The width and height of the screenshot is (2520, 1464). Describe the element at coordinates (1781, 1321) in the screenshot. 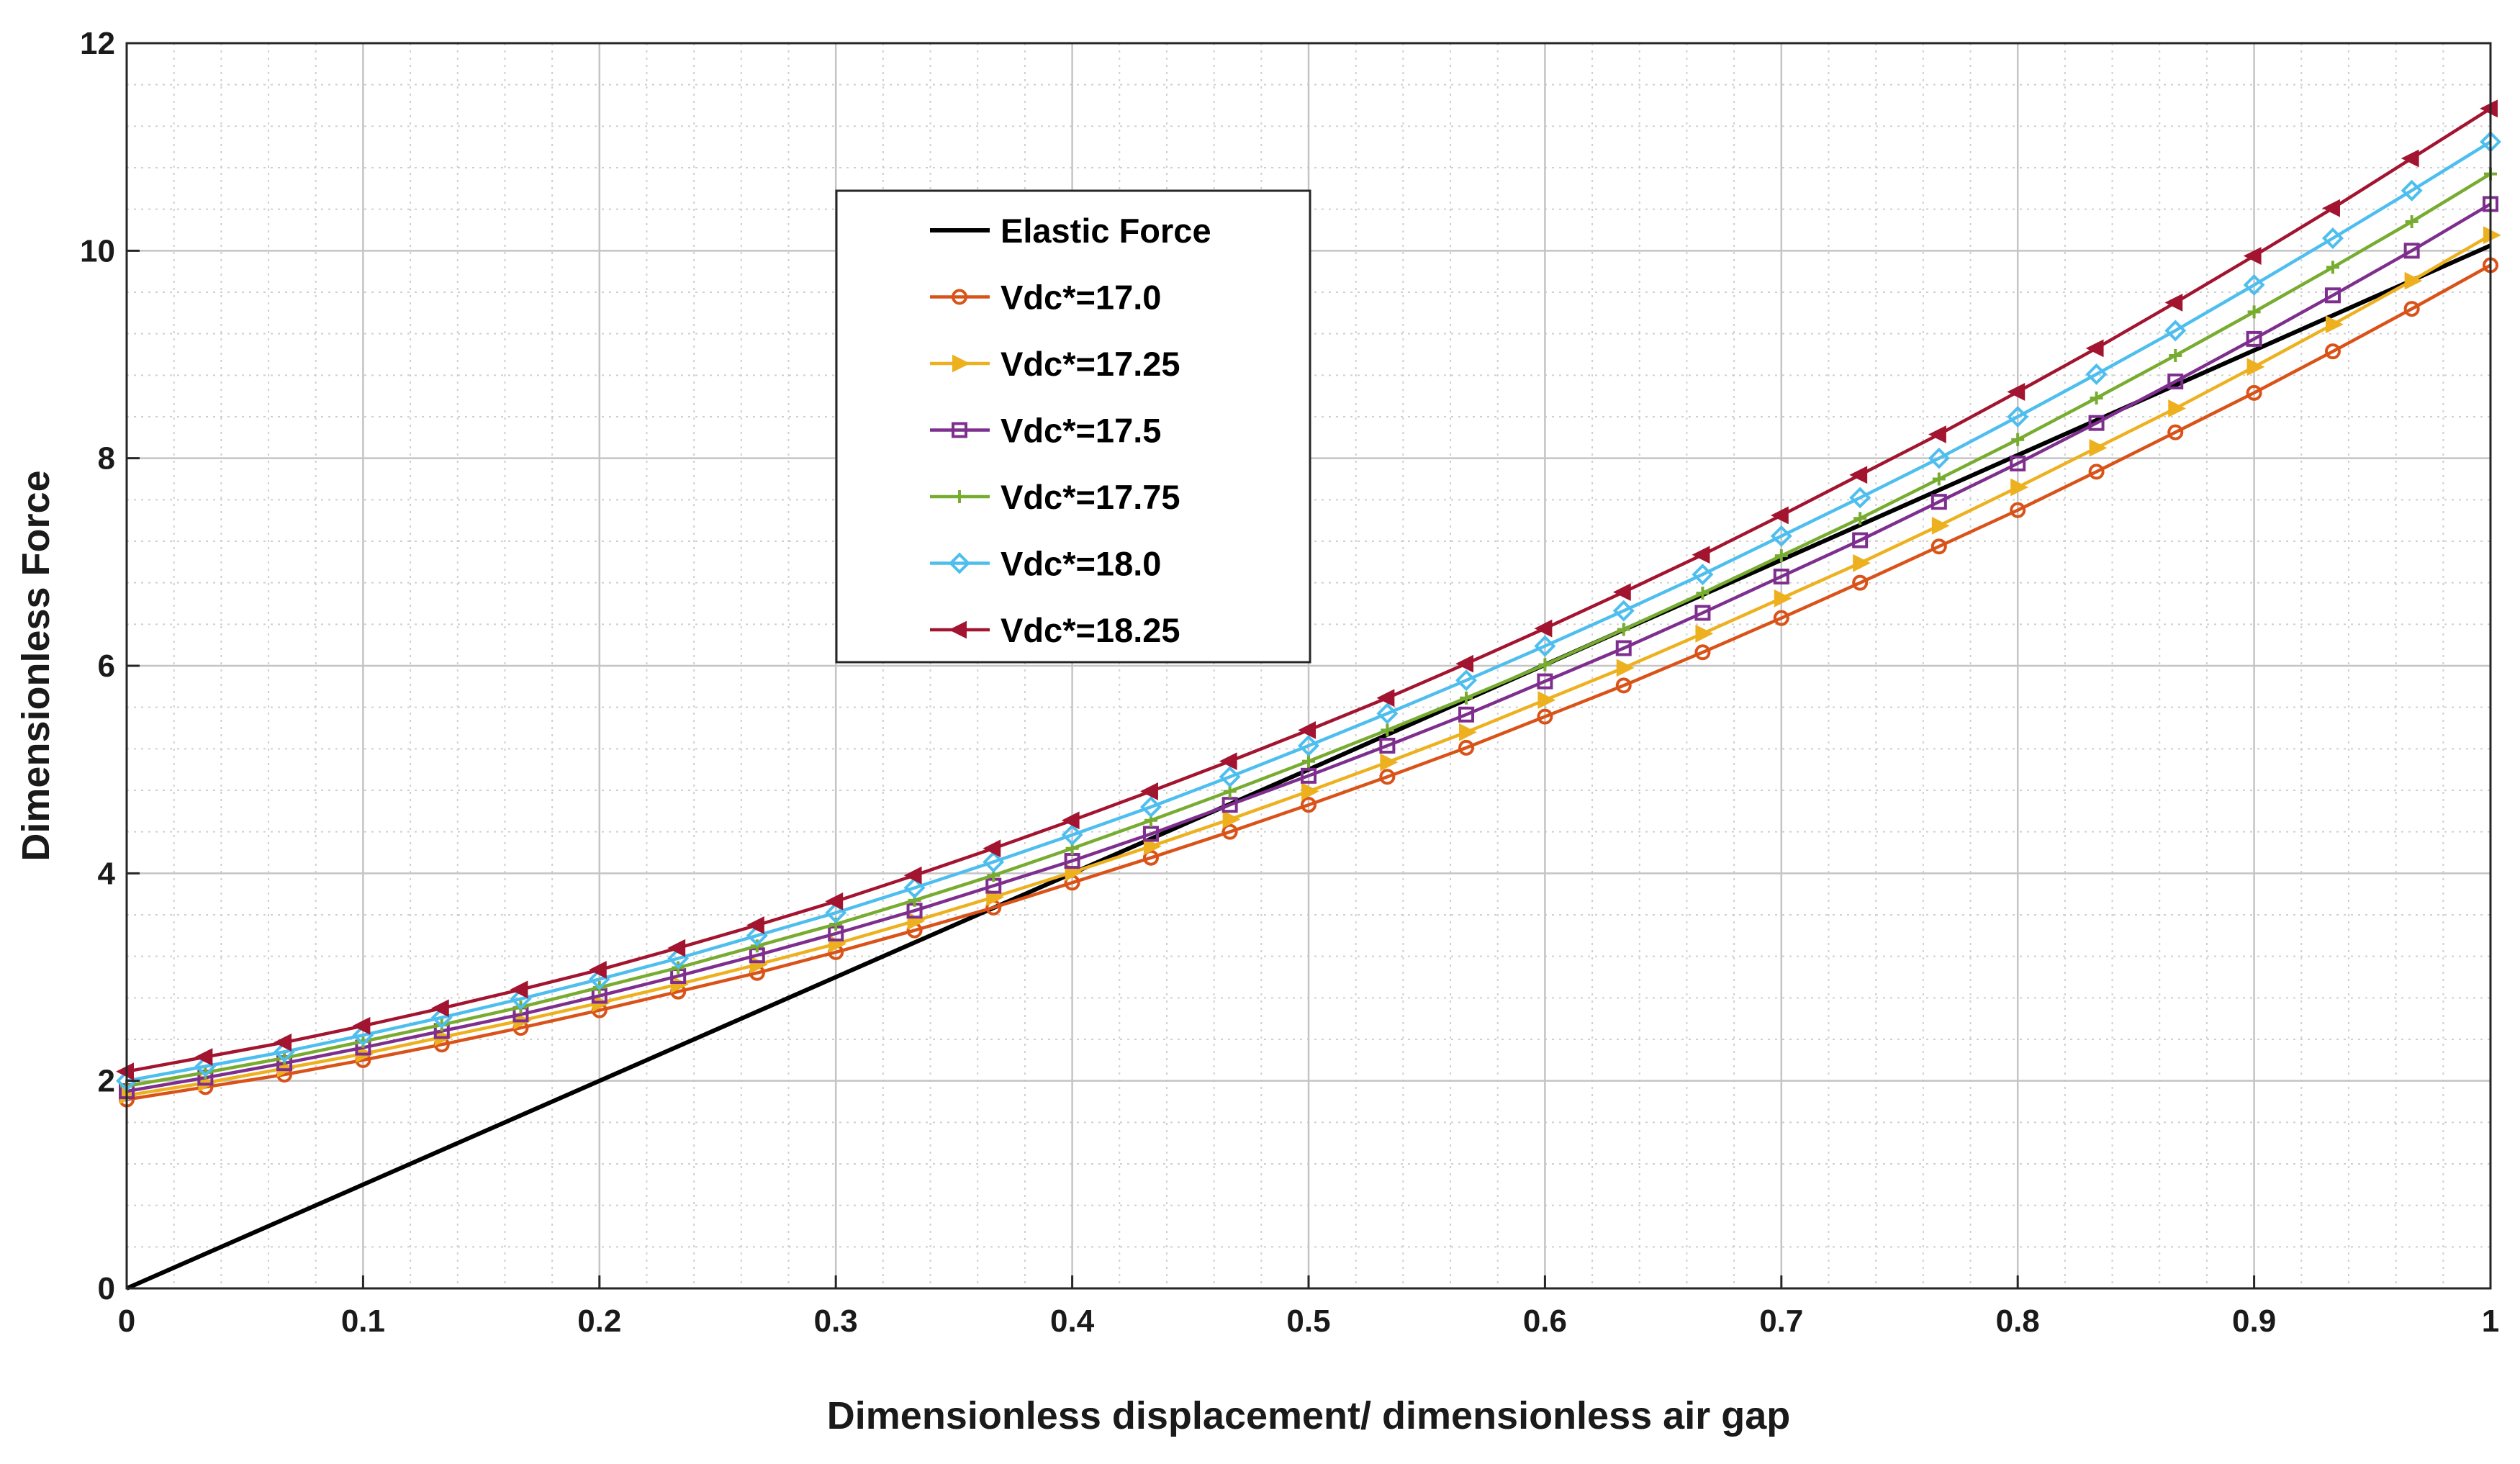

I see `x-tick-label: 0.7` at that location.